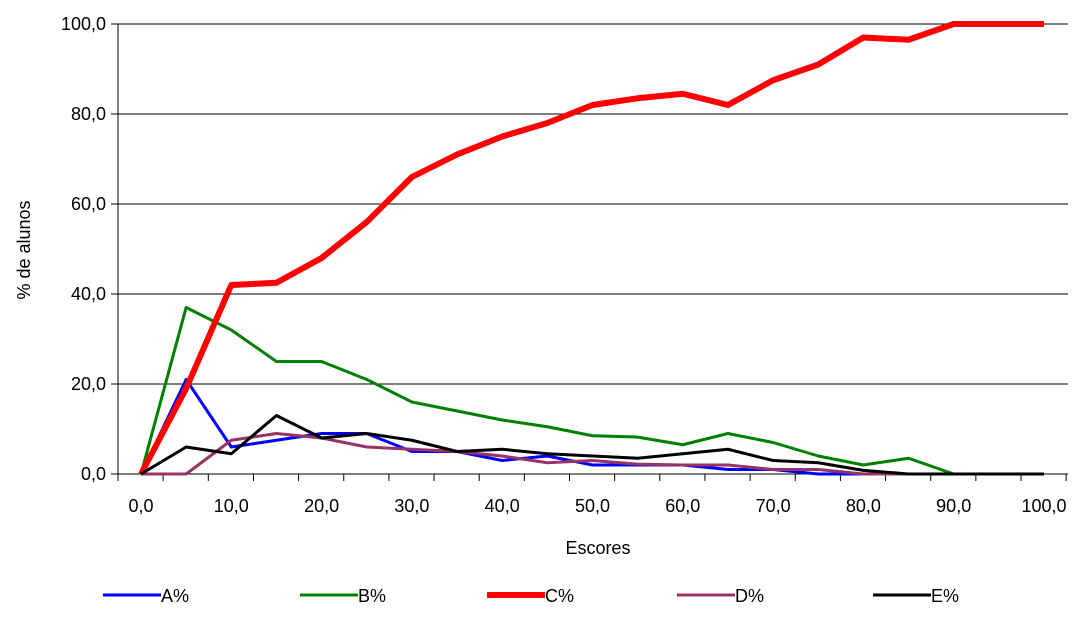 The height and width of the screenshot is (634, 1074). I want to click on legend-label: C%, so click(559, 596).